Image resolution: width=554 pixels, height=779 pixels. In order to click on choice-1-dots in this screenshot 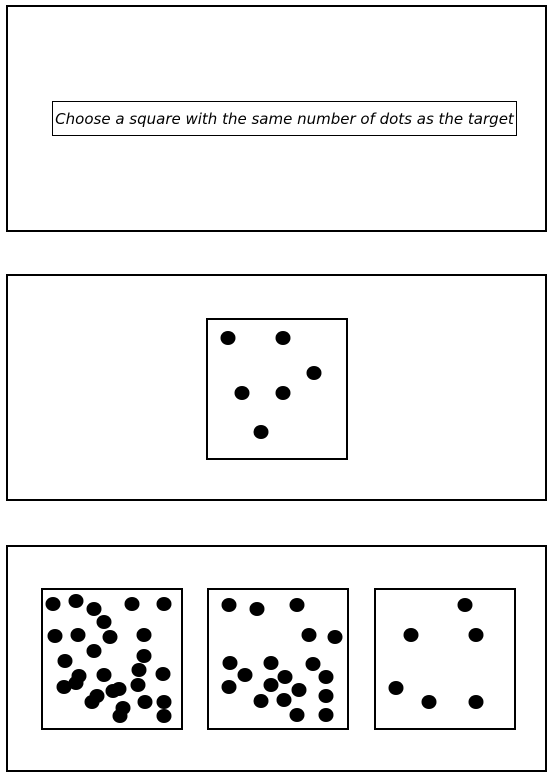, I will do `click(108, 658)`.